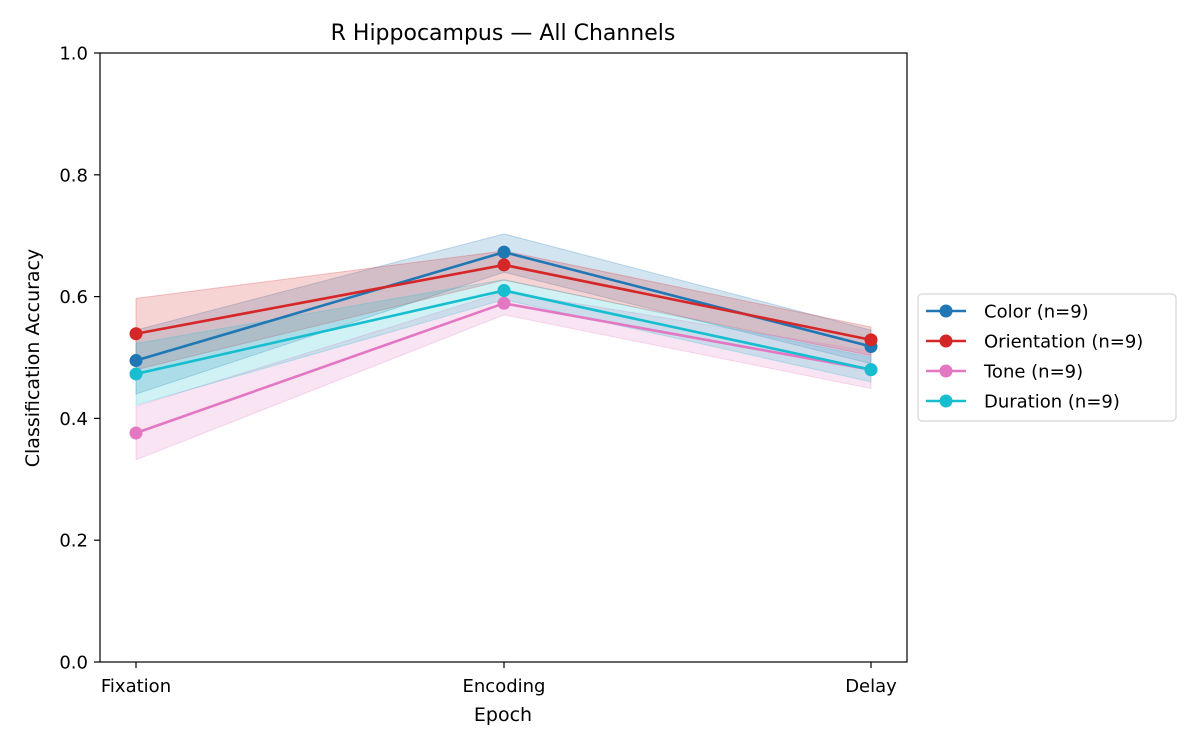 The height and width of the screenshot is (750, 1200). Describe the element at coordinates (73, 54) in the screenshot. I see `y-tick-label: 1.0` at that location.